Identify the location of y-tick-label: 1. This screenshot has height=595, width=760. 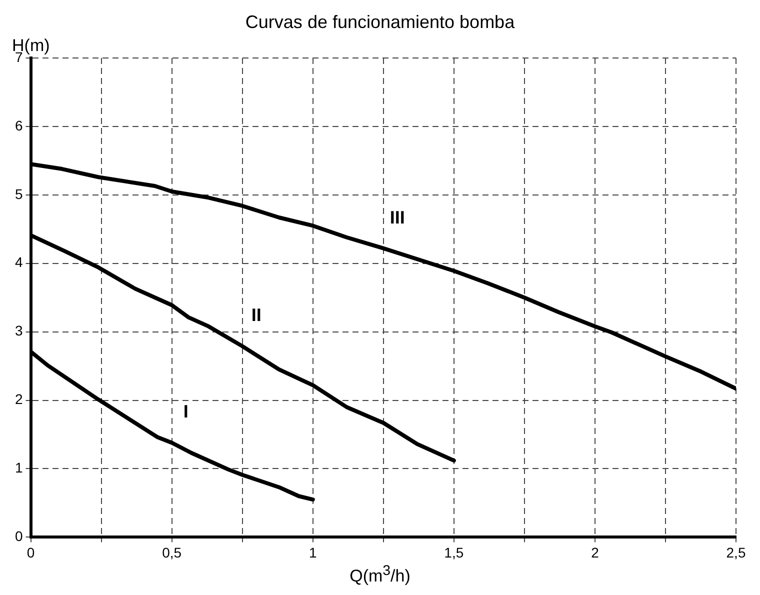
(18, 468).